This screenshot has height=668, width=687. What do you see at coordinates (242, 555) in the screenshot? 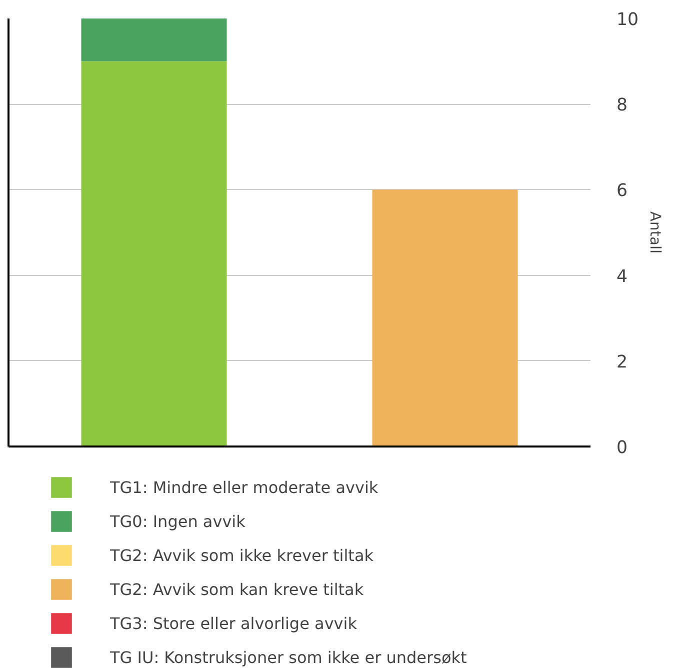
I see `legend-label: TG2: Avvik som ikke krever tiltak` at bounding box center [242, 555].